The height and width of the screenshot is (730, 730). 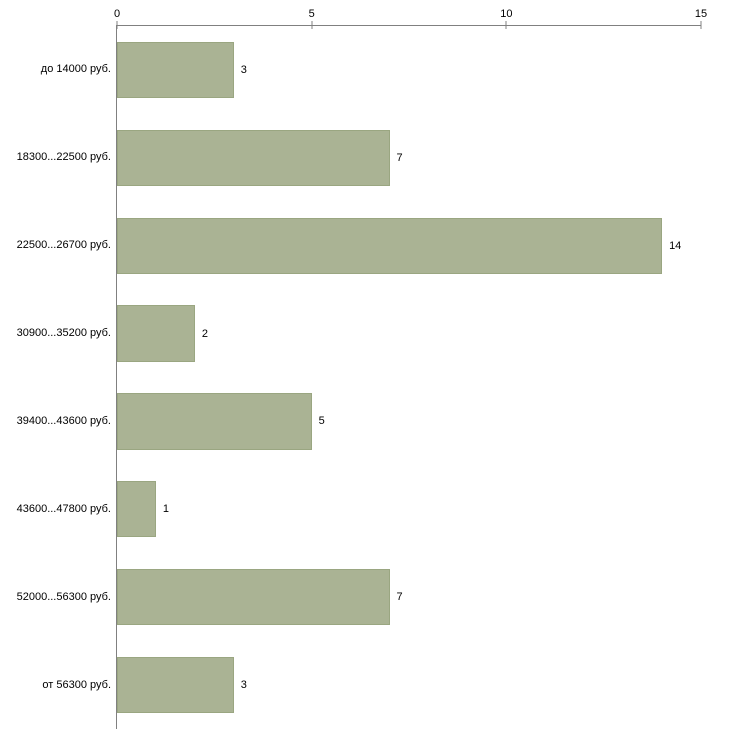 I want to click on x-axis-tick-label: 10, so click(x=506, y=14).